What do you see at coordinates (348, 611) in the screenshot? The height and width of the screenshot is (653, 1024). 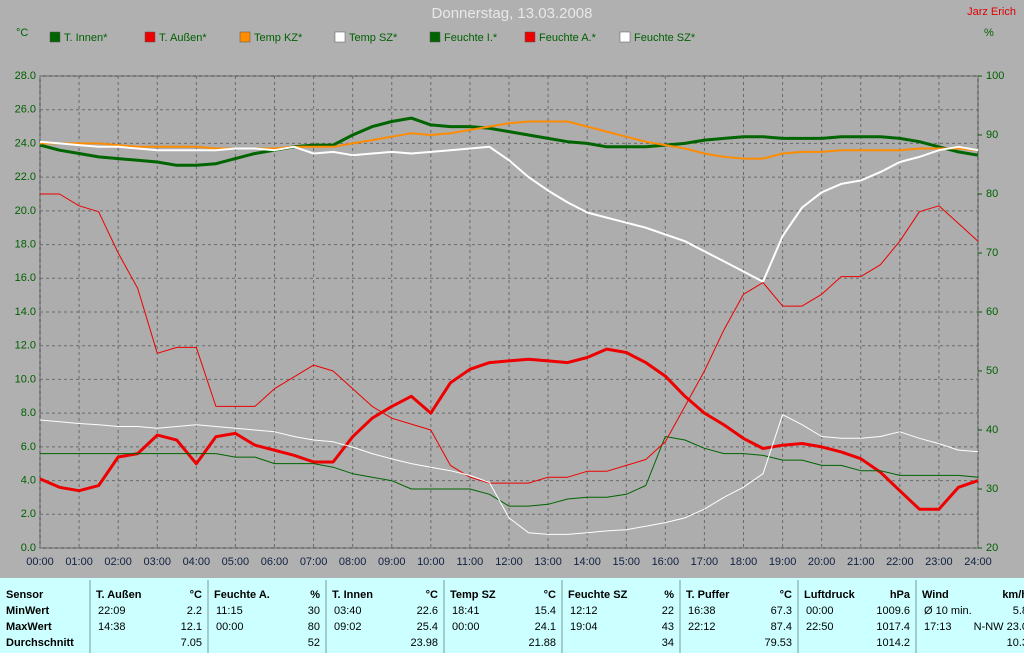 I see `cell-time: 03:40` at bounding box center [348, 611].